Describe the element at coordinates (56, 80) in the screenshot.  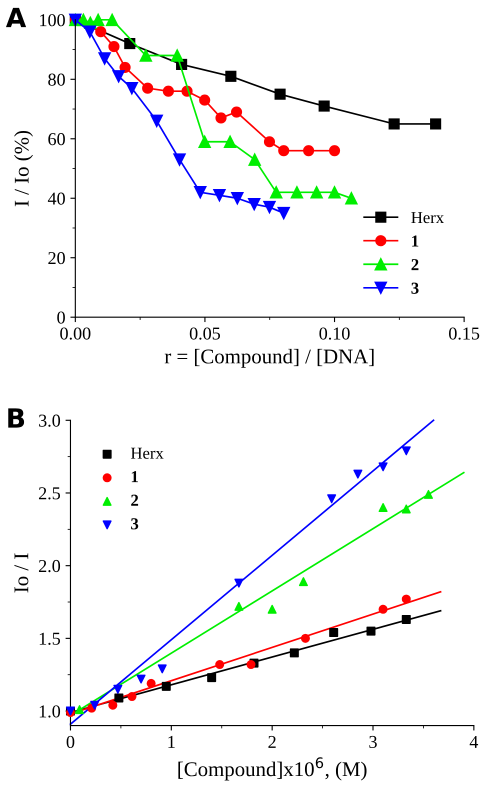
I see `y-tick-label: 80` at that location.